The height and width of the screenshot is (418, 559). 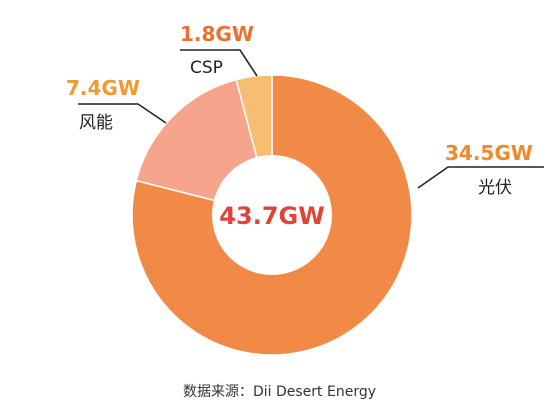 I want to click on category-label-csp: CSP, so click(x=206, y=68).